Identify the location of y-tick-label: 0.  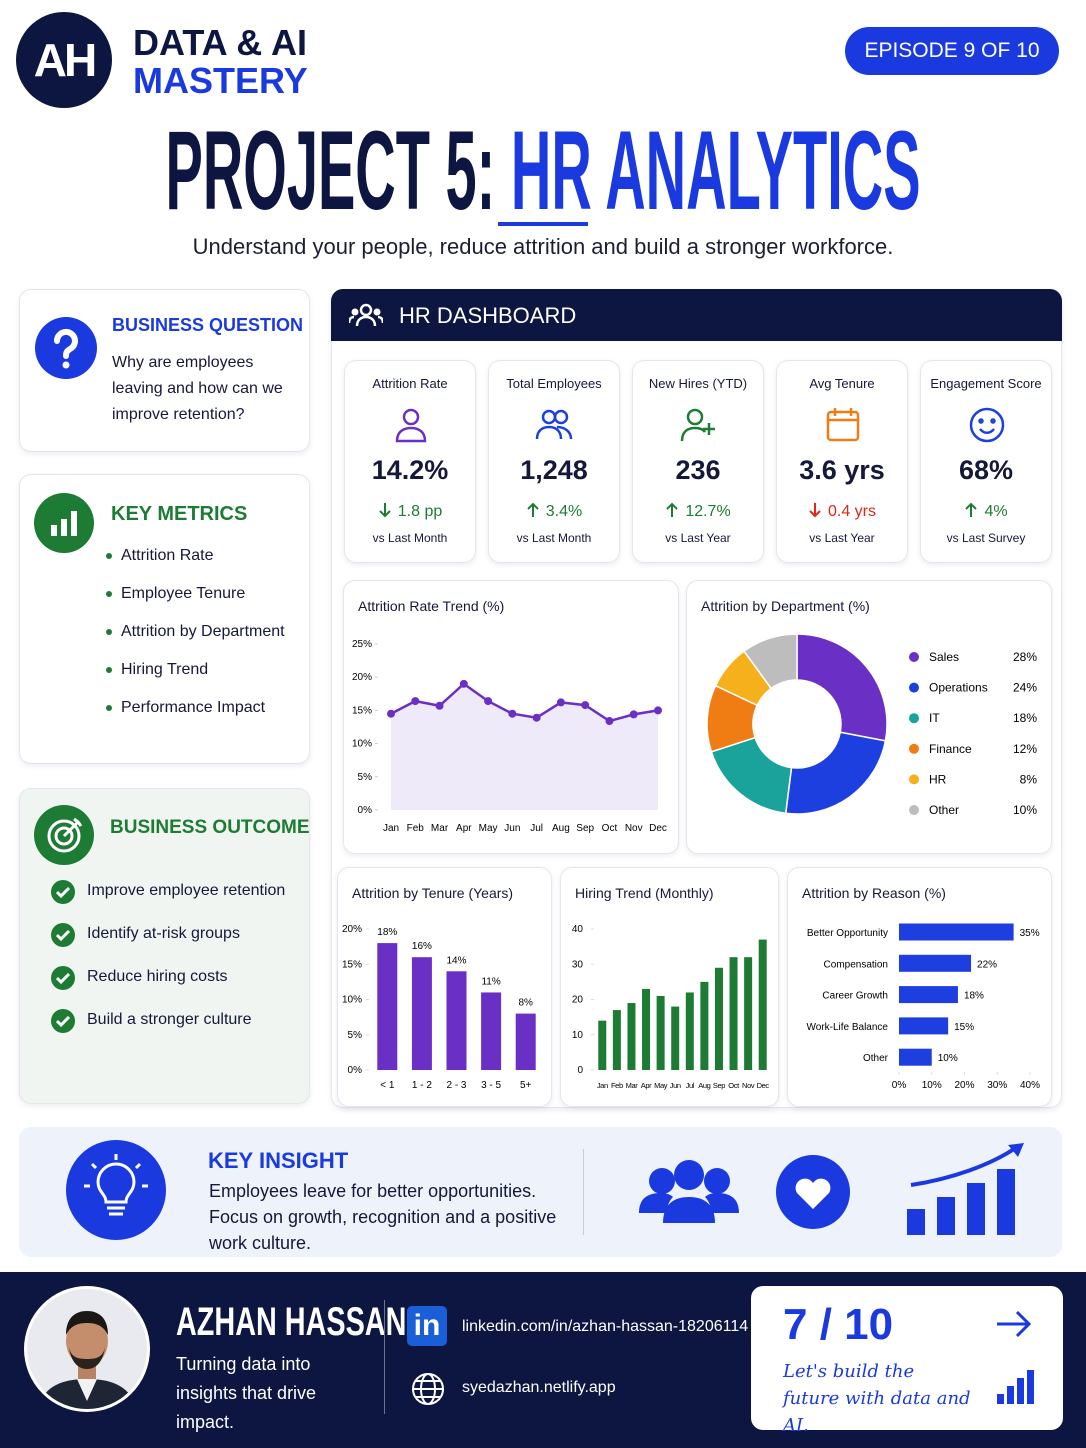
(580, 1070).